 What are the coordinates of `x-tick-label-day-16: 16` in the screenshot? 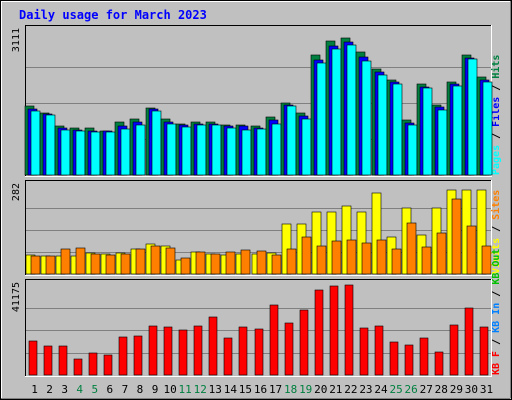 It's located at (260, 389).